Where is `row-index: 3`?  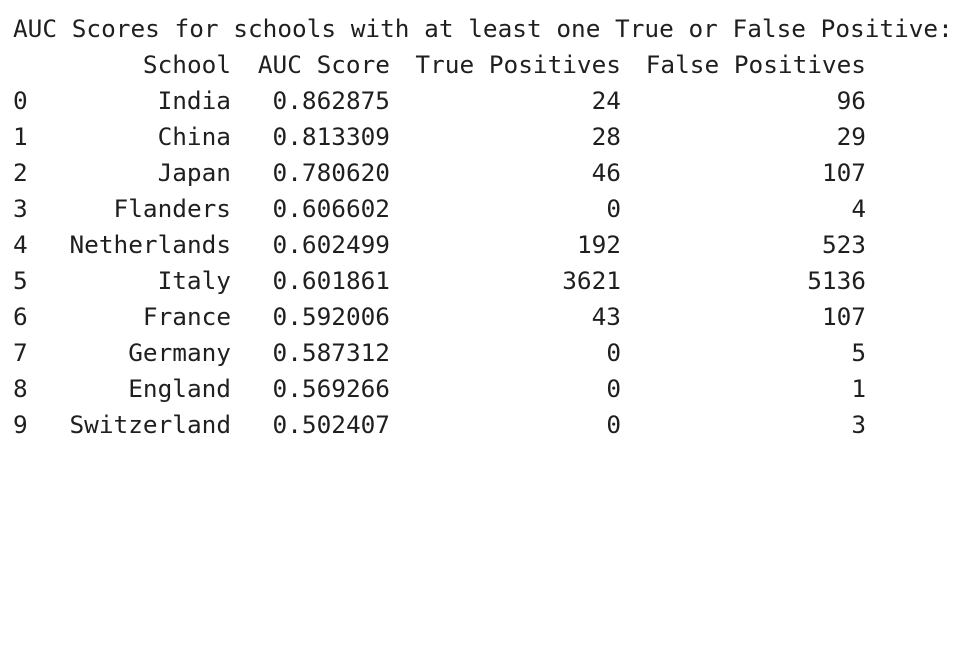
row-index: 3 is located at coordinates (20, 208).